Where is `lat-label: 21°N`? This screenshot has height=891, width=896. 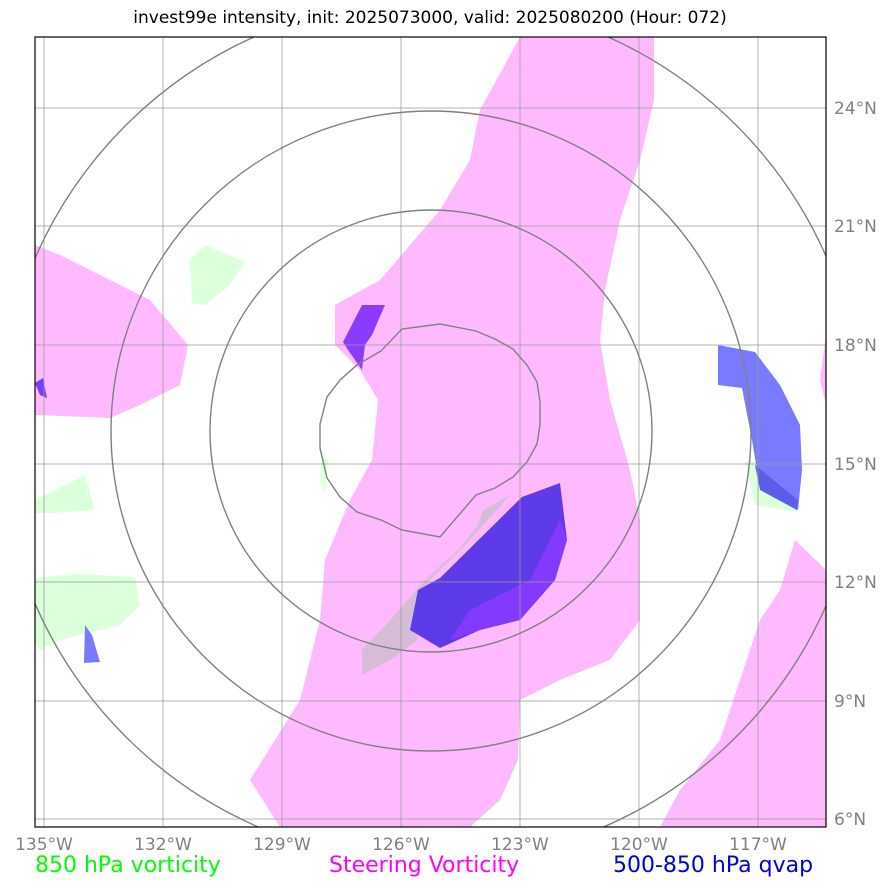 lat-label: 21°N is located at coordinates (855, 227).